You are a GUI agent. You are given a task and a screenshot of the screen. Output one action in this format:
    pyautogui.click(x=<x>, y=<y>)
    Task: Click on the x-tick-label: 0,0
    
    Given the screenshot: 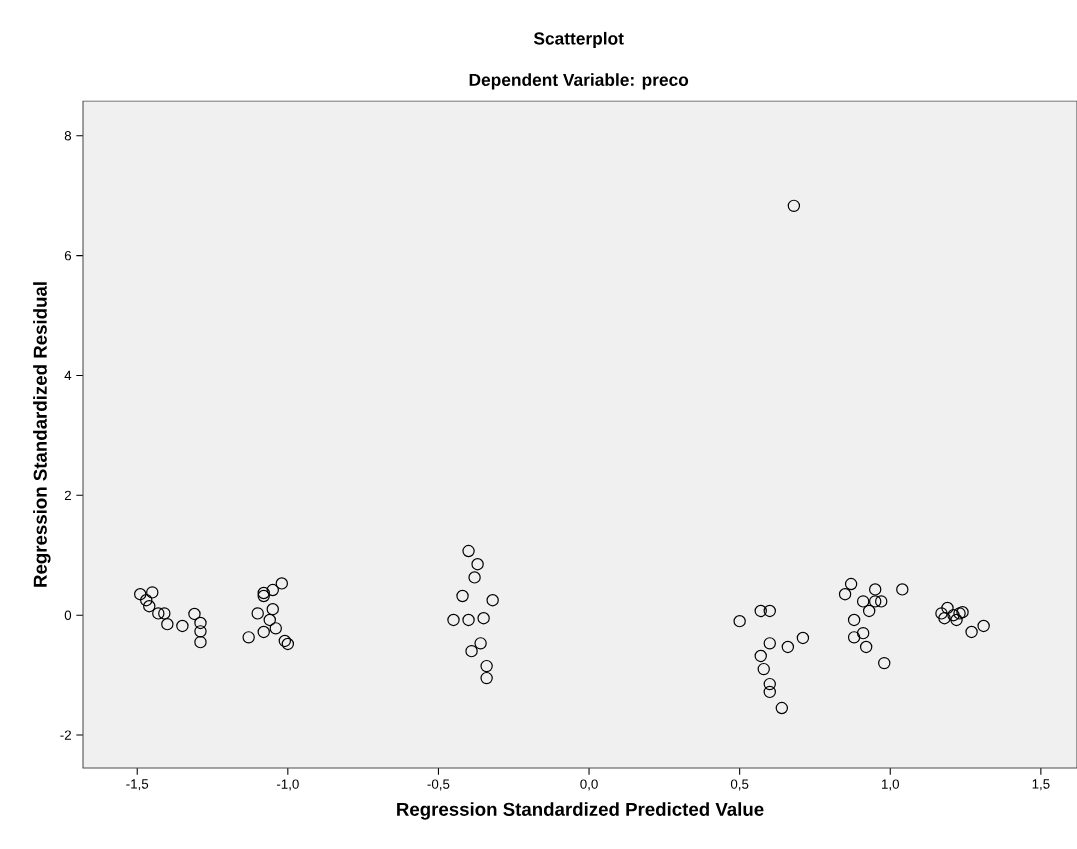 What is the action you would take?
    pyautogui.click(x=589, y=785)
    